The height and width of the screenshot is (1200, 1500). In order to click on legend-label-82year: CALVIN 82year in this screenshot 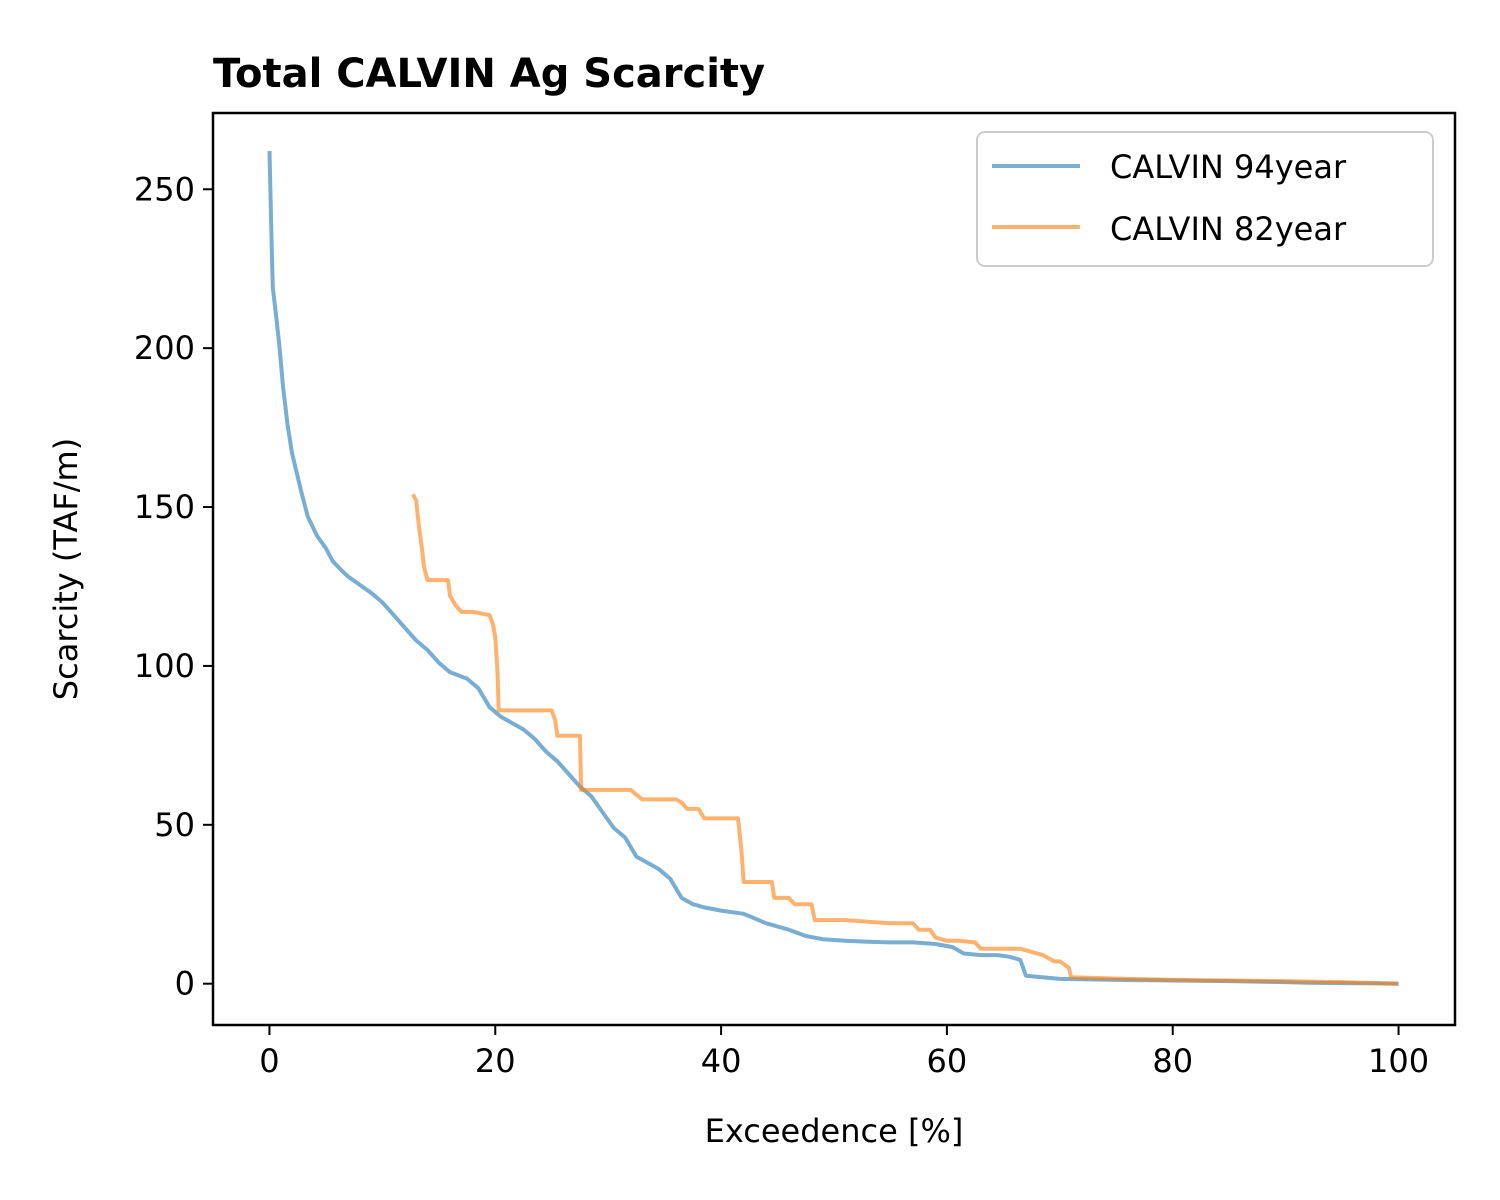, I will do `click(1228, 229)`.